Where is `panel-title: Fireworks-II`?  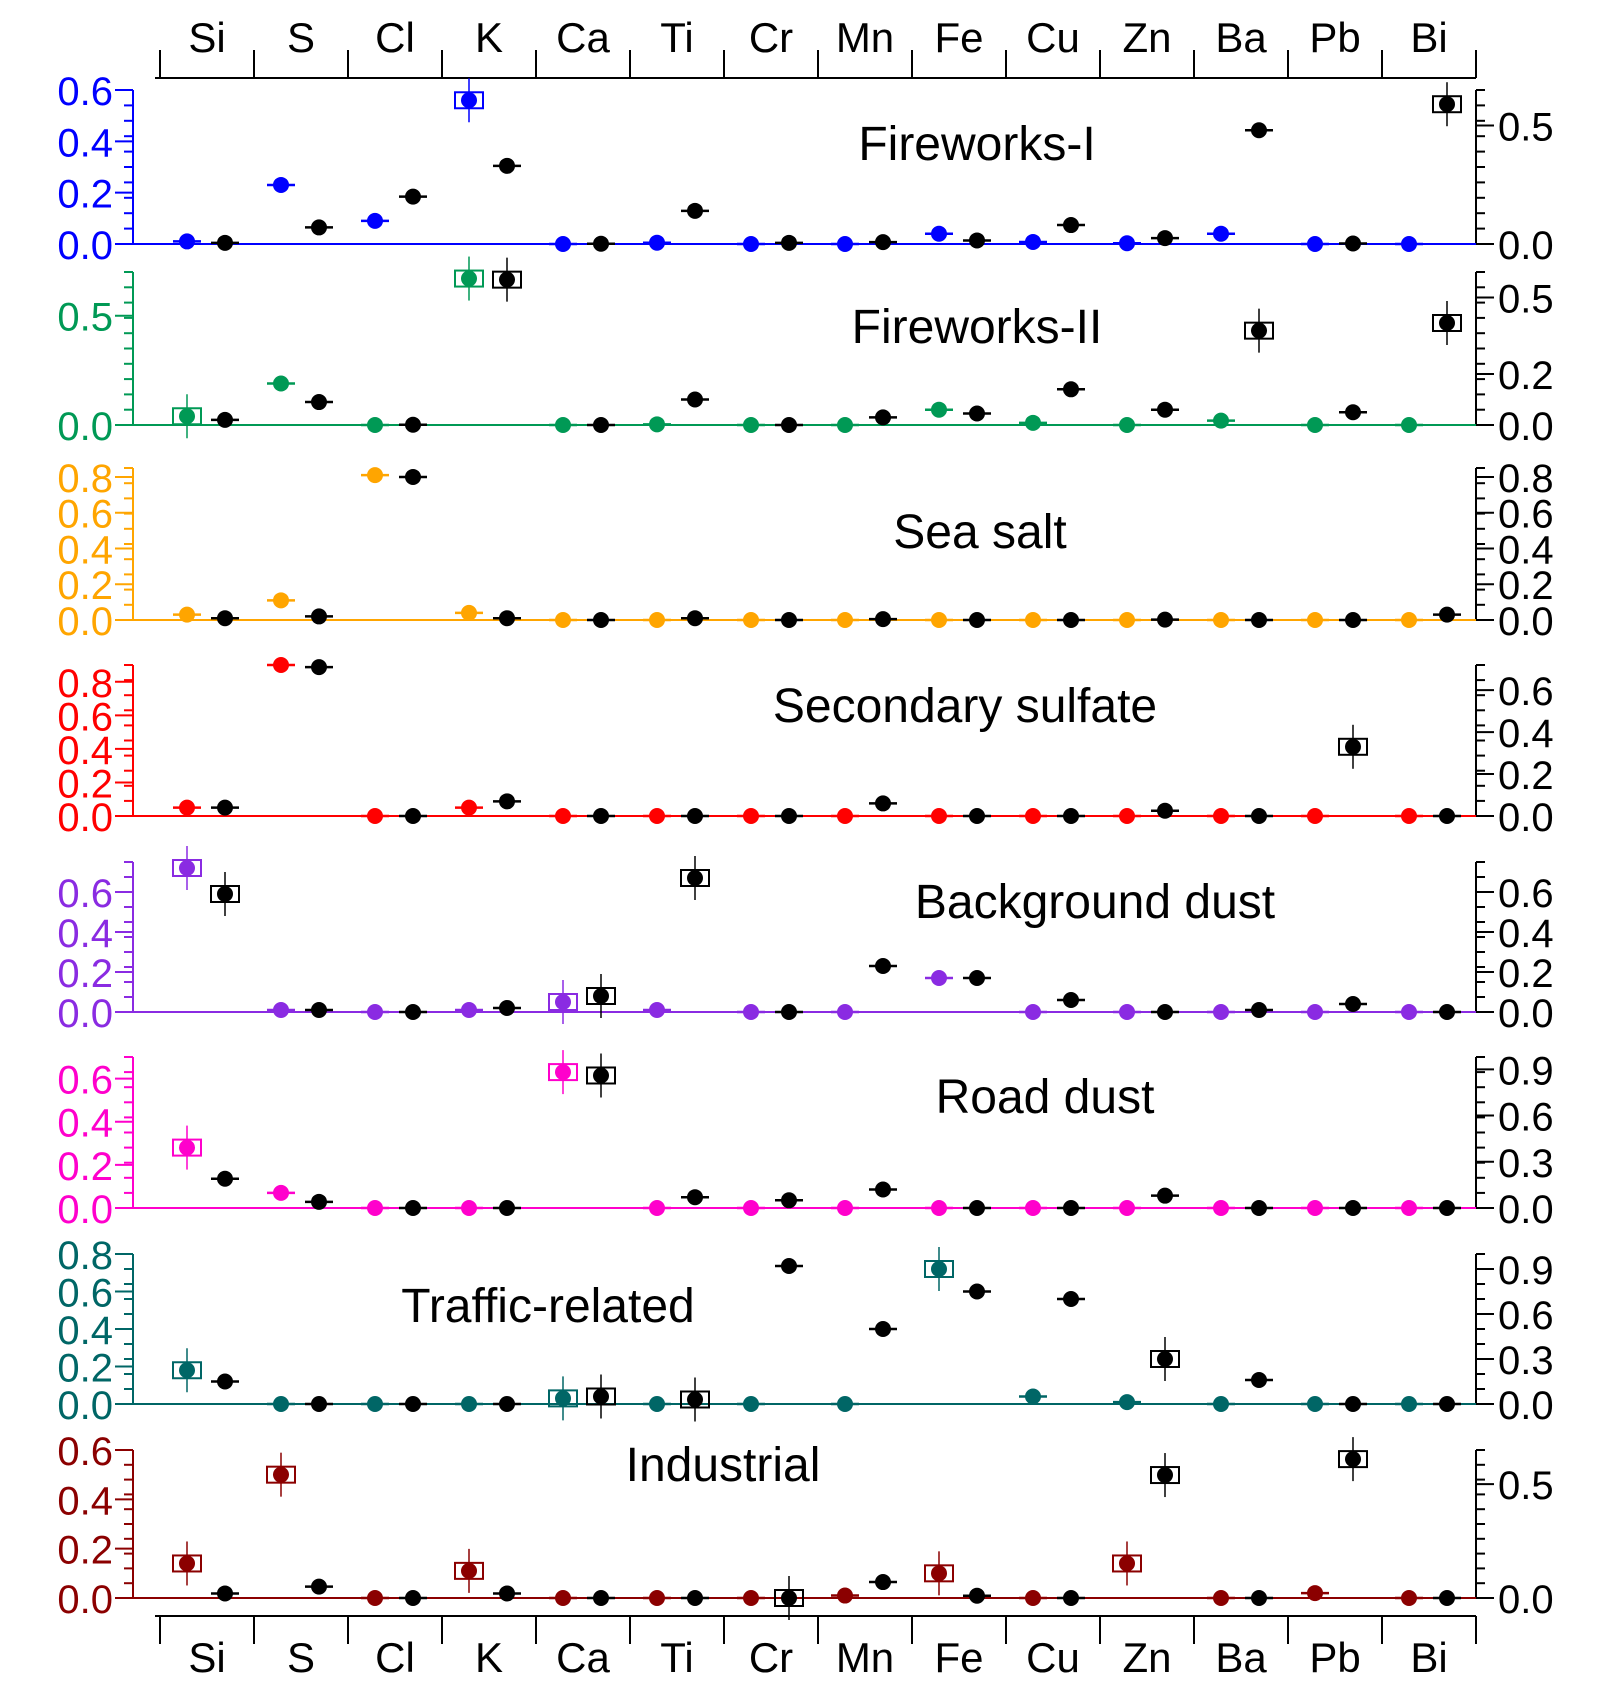
panel-title: Fireworks-II is located at coordinates (977, 327).